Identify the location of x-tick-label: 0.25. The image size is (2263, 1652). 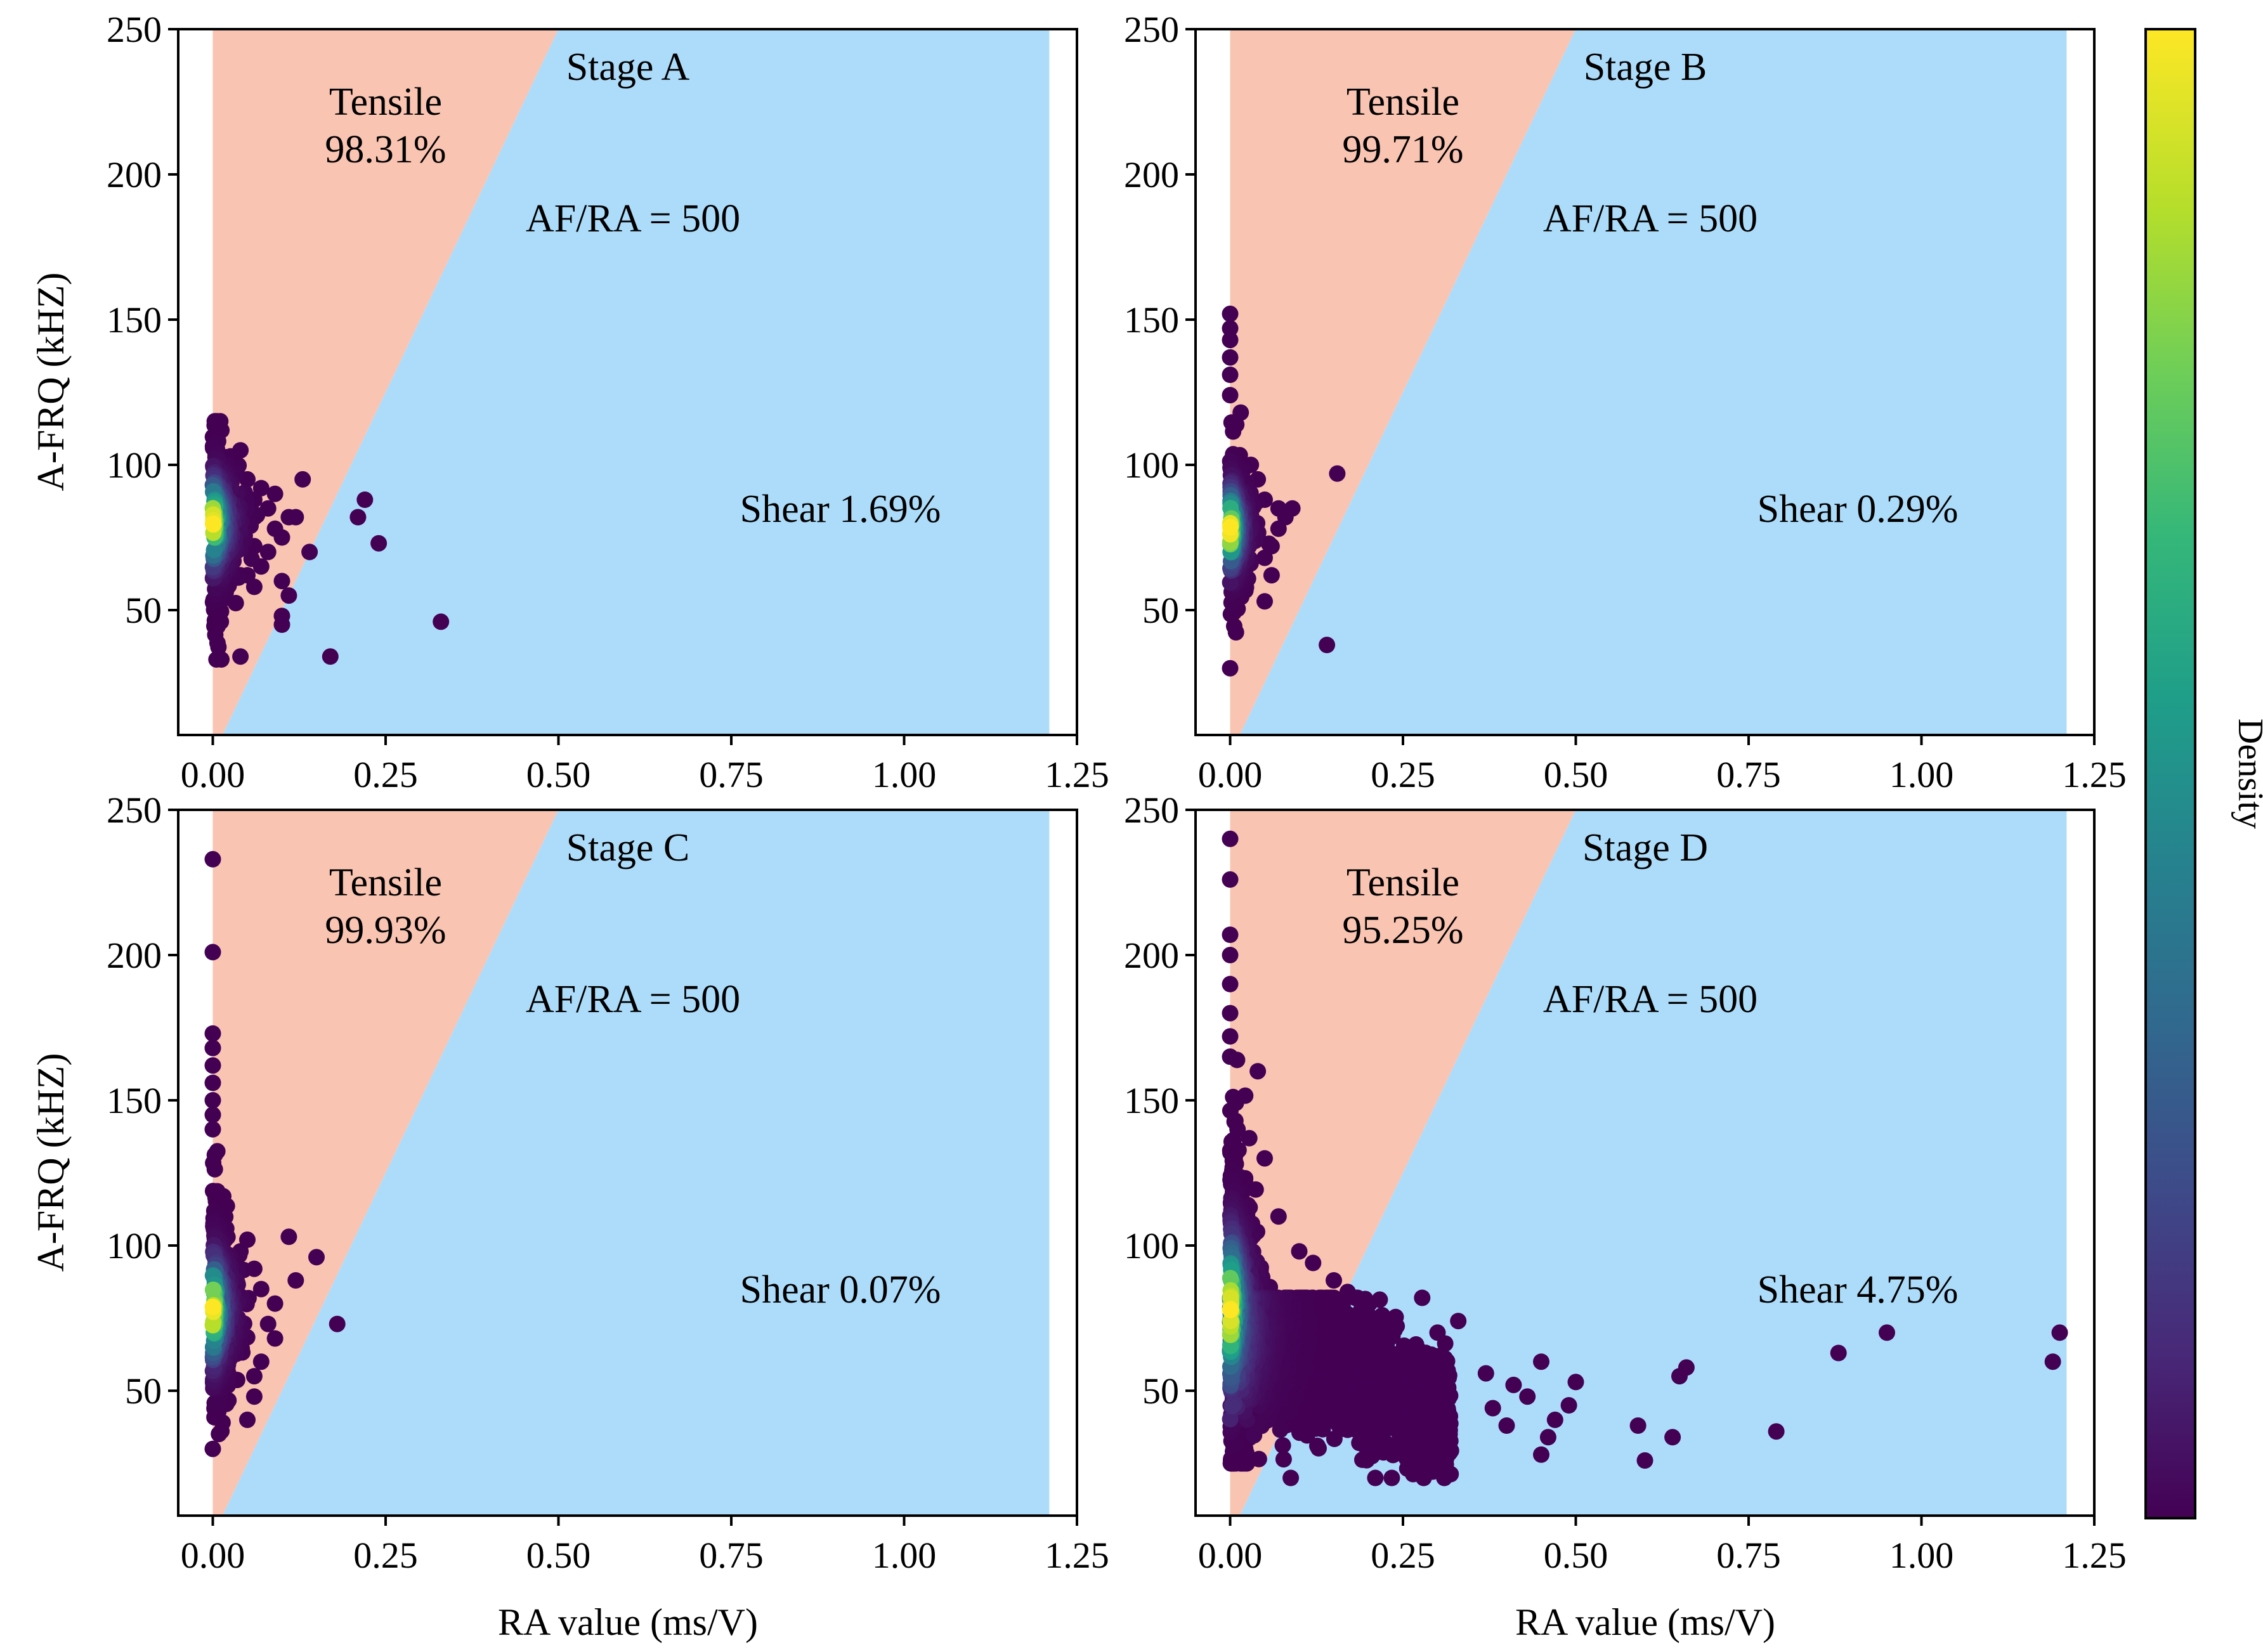
(1403, 774).